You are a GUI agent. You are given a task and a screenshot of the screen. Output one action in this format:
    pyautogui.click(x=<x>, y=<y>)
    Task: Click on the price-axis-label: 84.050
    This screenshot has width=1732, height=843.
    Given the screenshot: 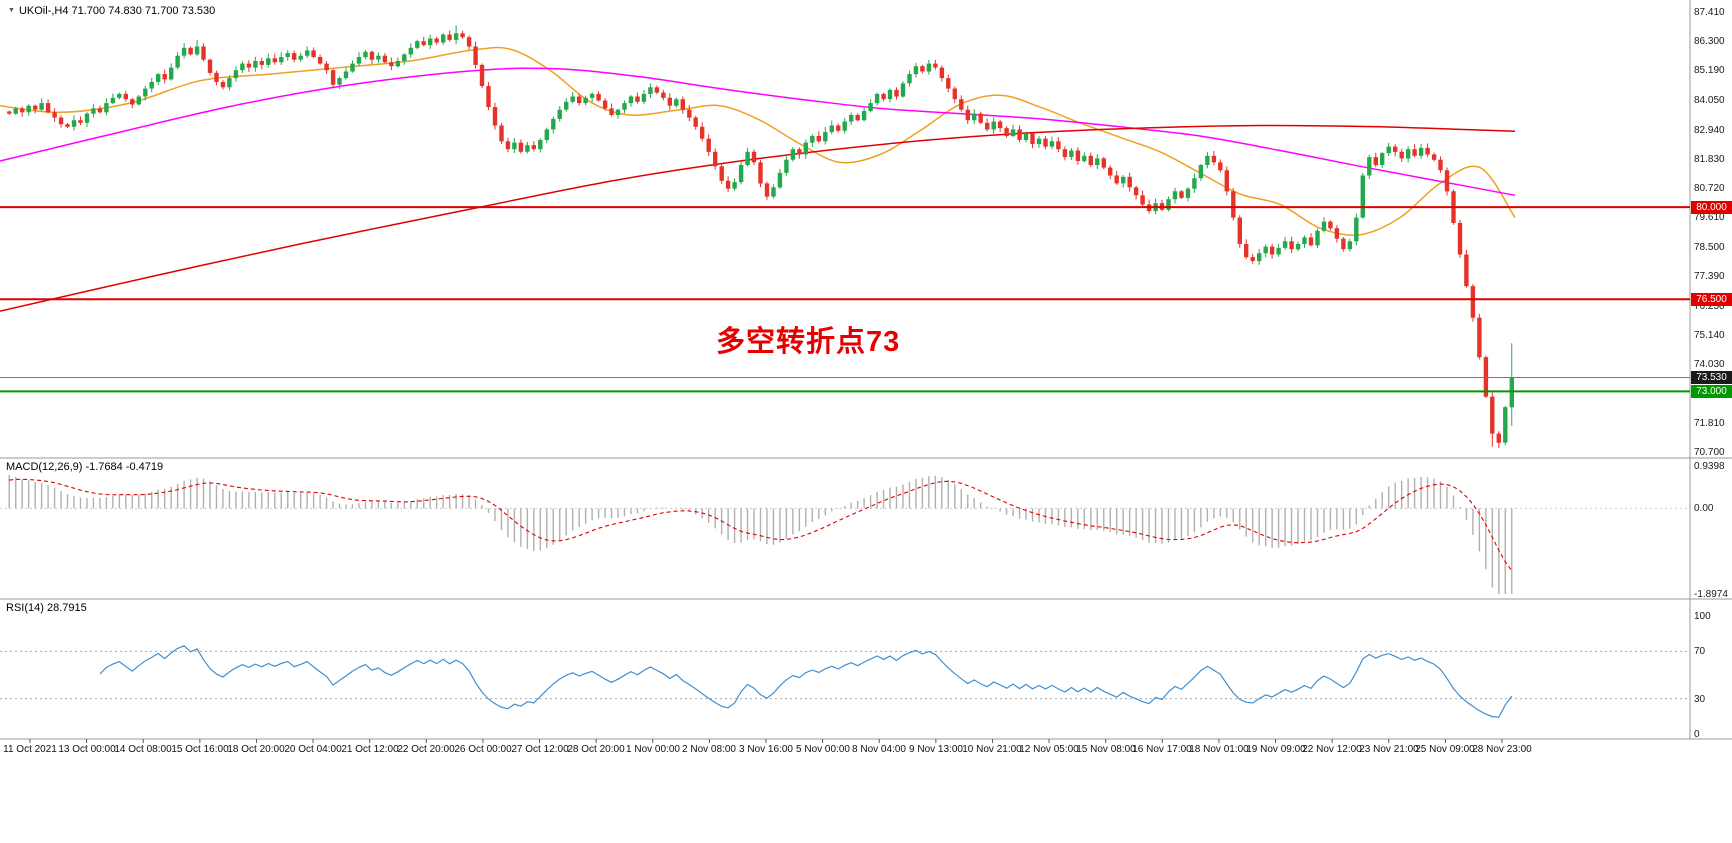 What is the action you would take?
    pyautogui.click(x=1709, y=100)
    